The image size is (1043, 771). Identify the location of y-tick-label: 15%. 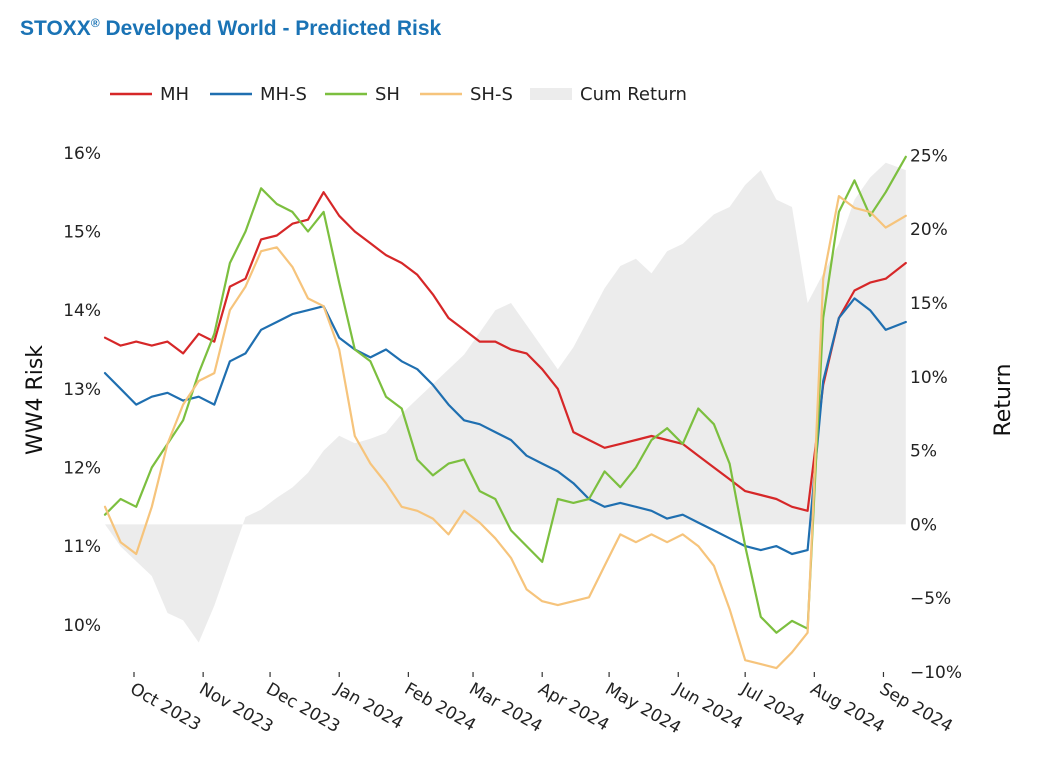
(82, 233).